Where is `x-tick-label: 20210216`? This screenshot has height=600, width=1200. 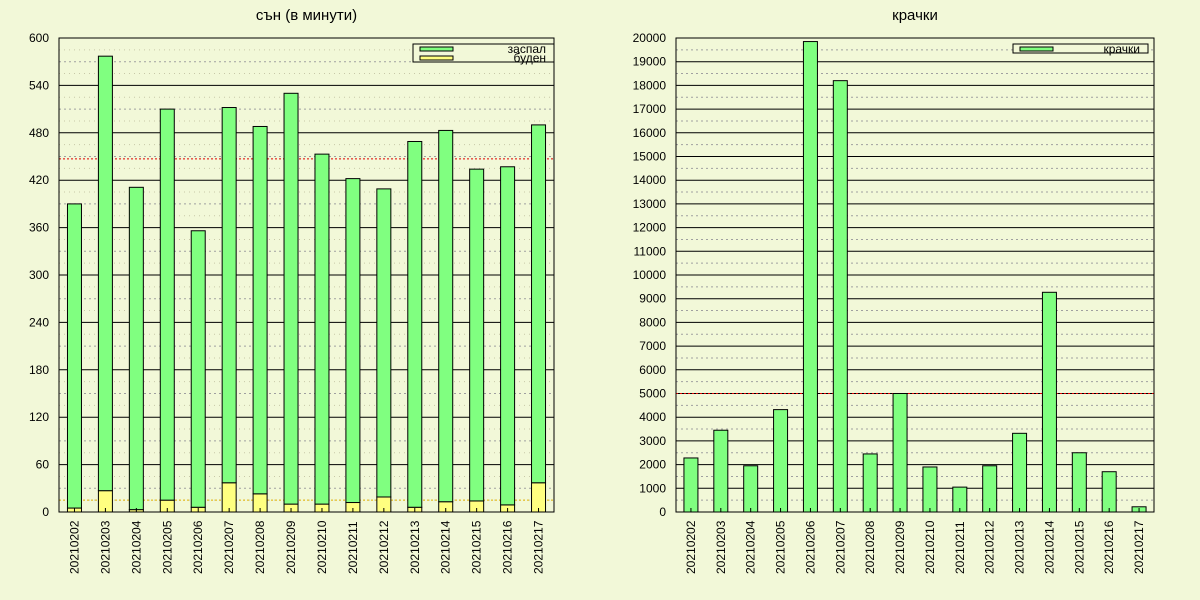
x-tick-label: 20210216 is located at coordinates (508, 547).